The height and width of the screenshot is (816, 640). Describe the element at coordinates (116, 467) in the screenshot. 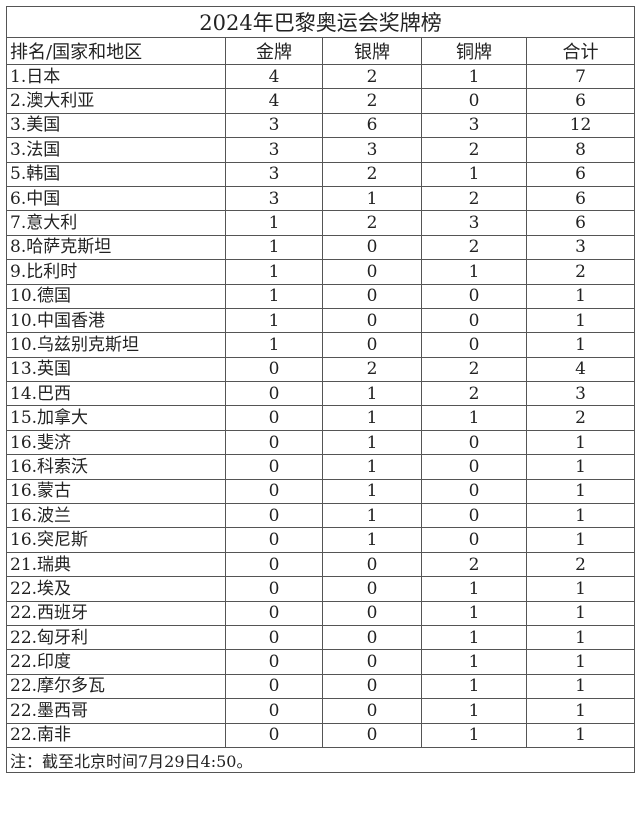

I see `country-cell: 16.科索沃` at that location.